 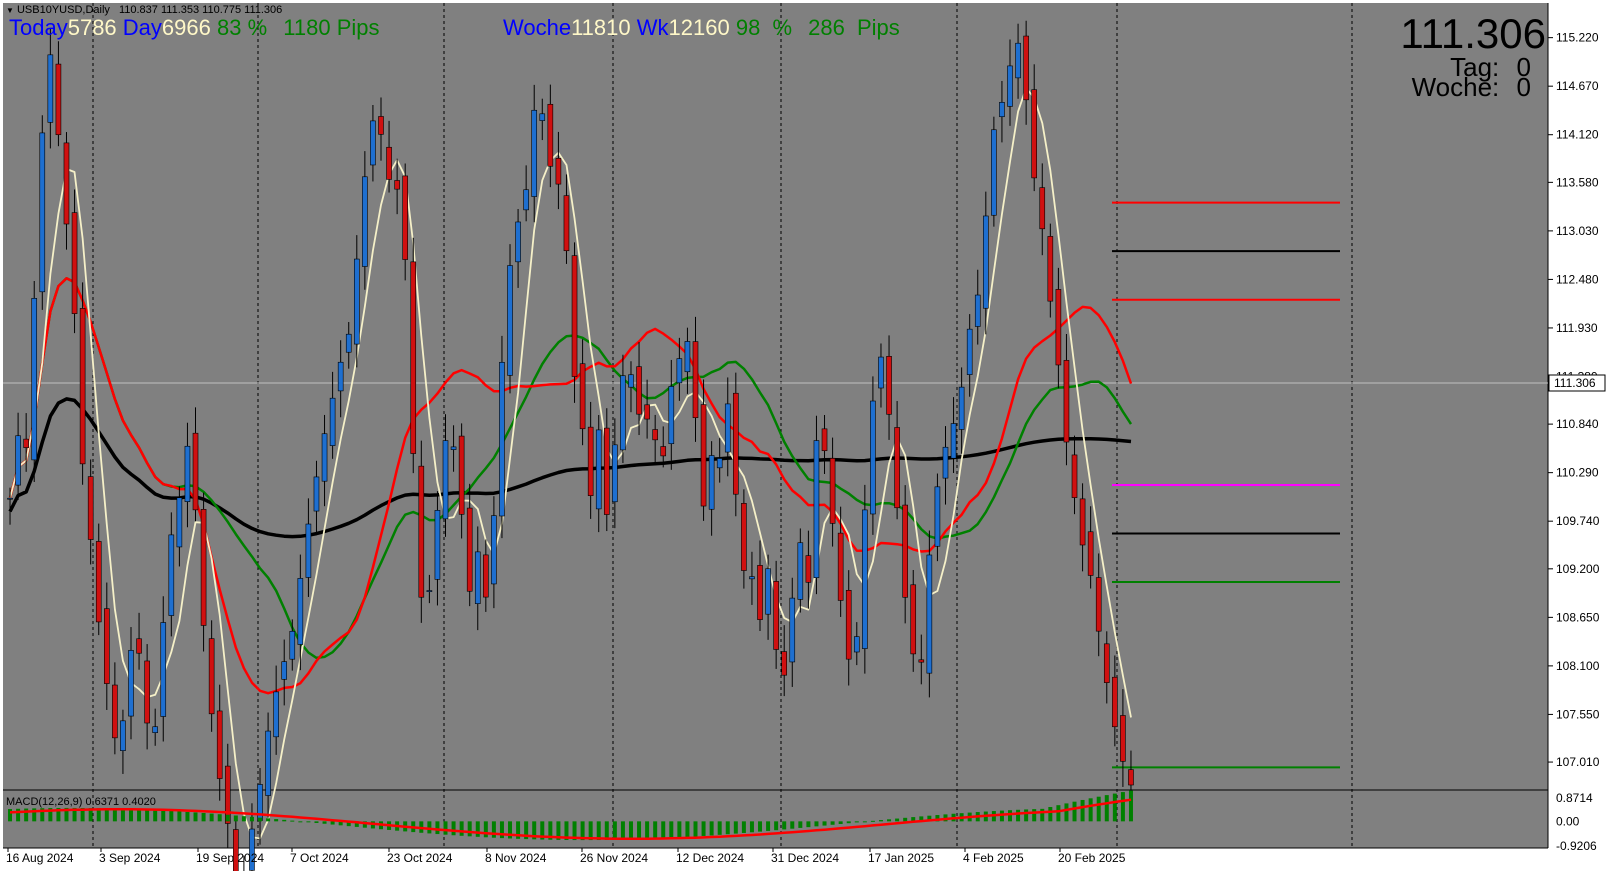 What do you see at coordinates (142, 27) in the screenshot?
I see `day-label: Day` at bounding box center [142, 27].